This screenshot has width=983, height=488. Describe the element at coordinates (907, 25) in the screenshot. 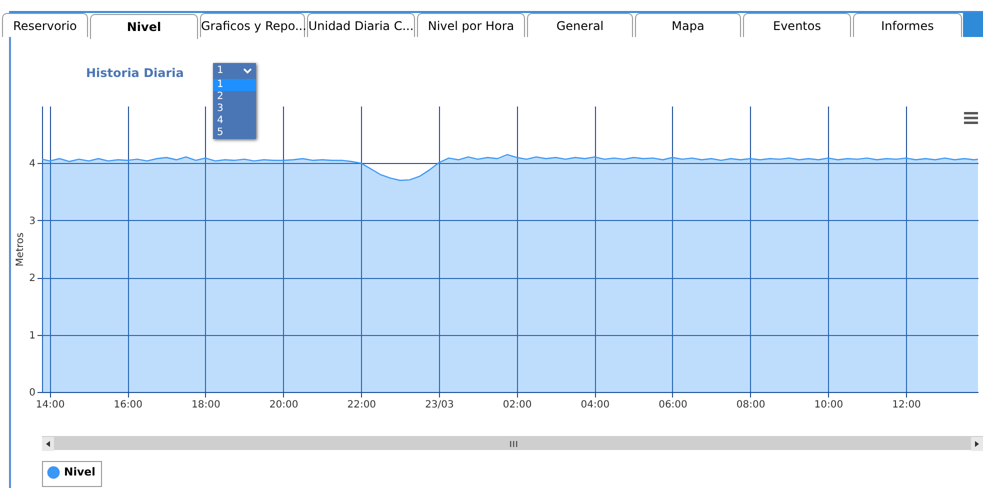

I see `text: Informes` at that location.